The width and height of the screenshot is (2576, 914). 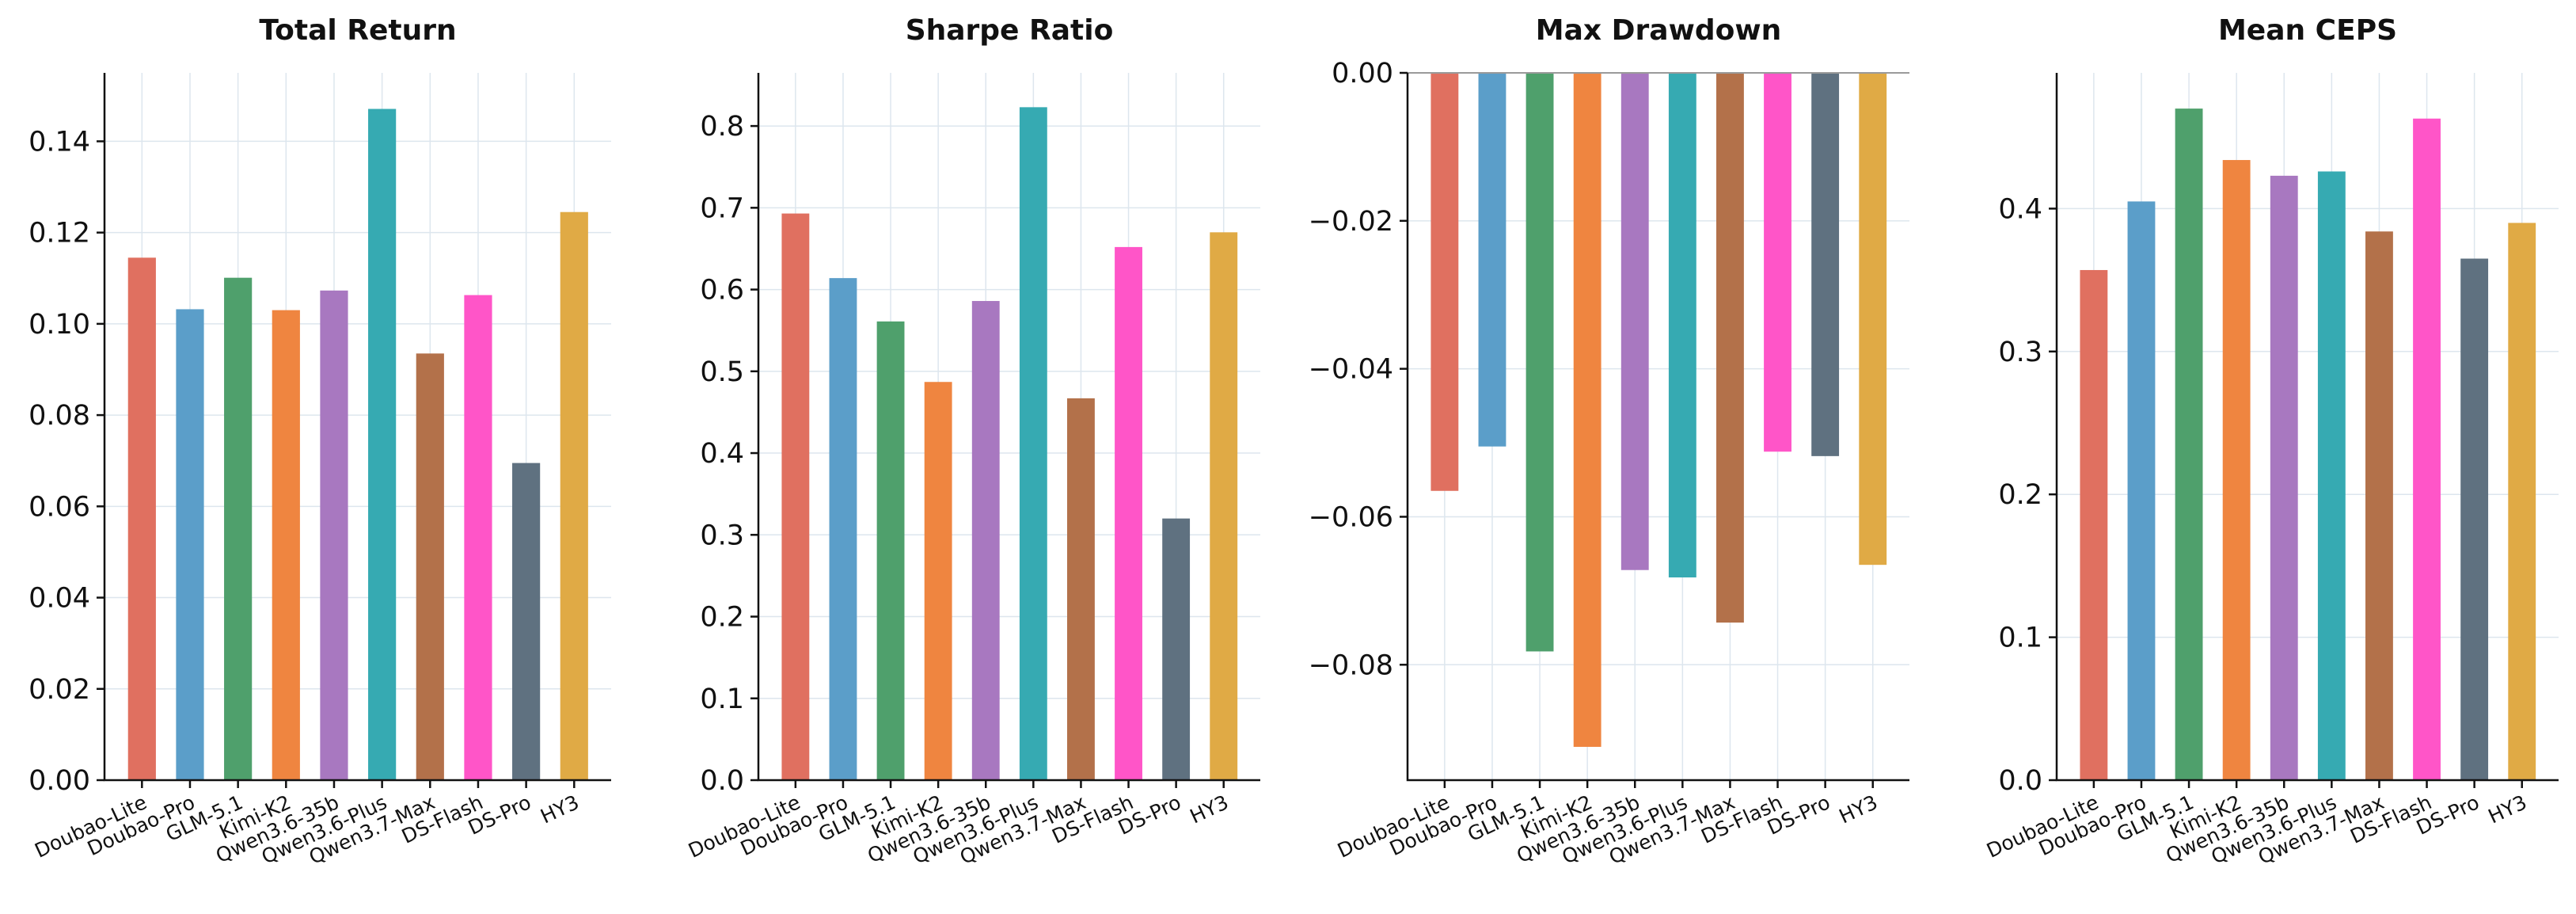 What do you see at coordinates (358, 31) in the screenshot?
I see `chart-title: Total Return` at bounding box center [358, 31].